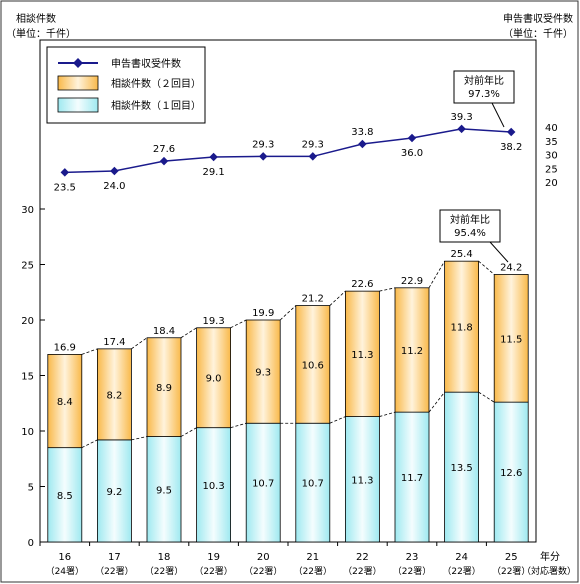  Describe the element at coordinates (461, 254) in the screenshot. I see `bar-total-label: 25.4` at that location.